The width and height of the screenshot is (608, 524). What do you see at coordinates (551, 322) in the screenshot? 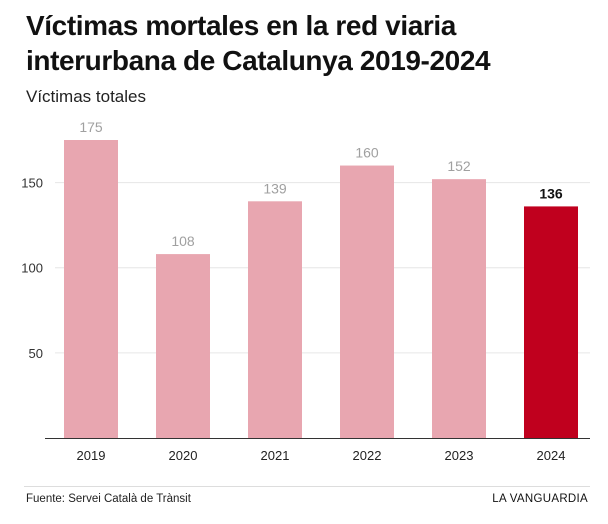
I see `bar-2024` at bounding box center [551, 322].